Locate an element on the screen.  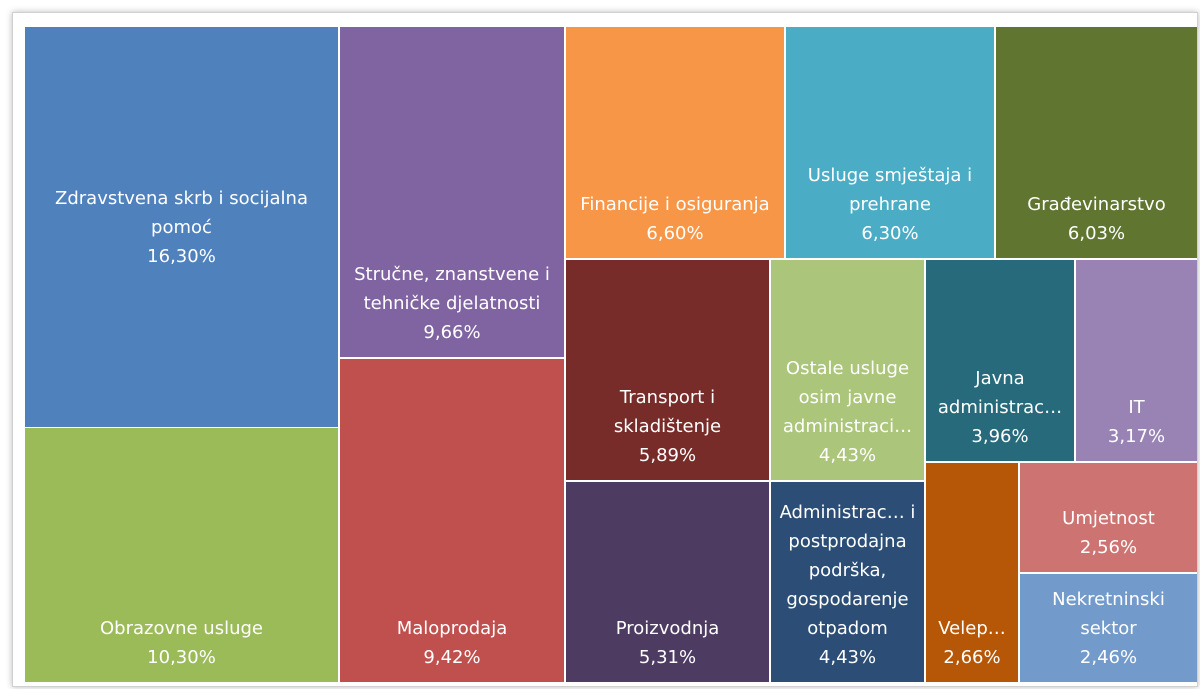
tile-label: Proizvodnja is located at coordinates (667, 628).